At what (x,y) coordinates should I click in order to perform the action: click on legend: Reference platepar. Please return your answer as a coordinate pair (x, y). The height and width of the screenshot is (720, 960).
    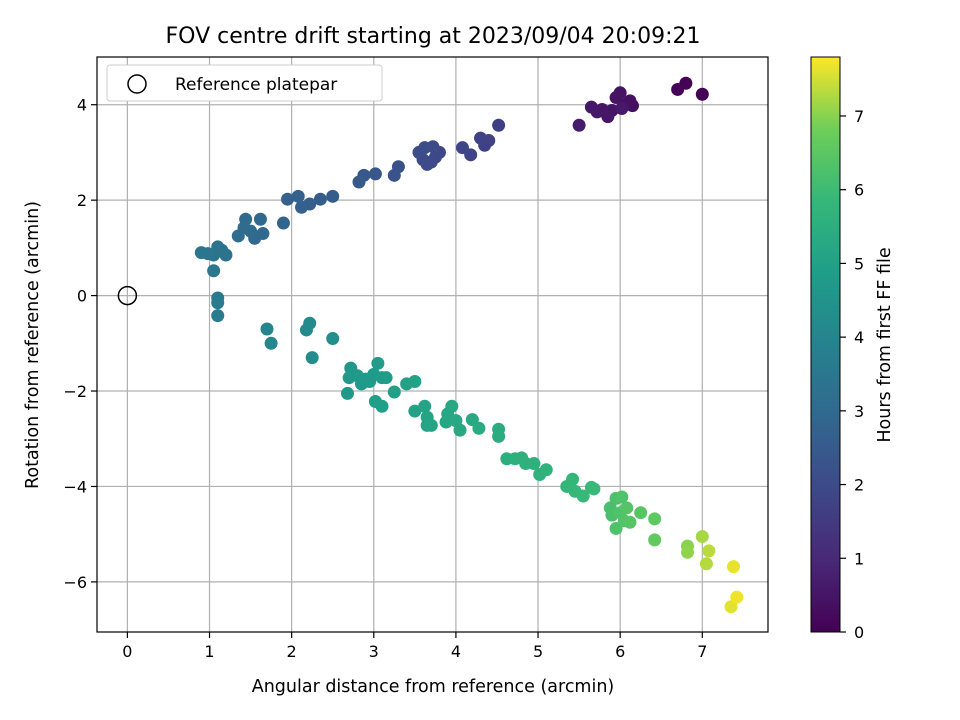
    Looking at the image, I should click on (244, 83).